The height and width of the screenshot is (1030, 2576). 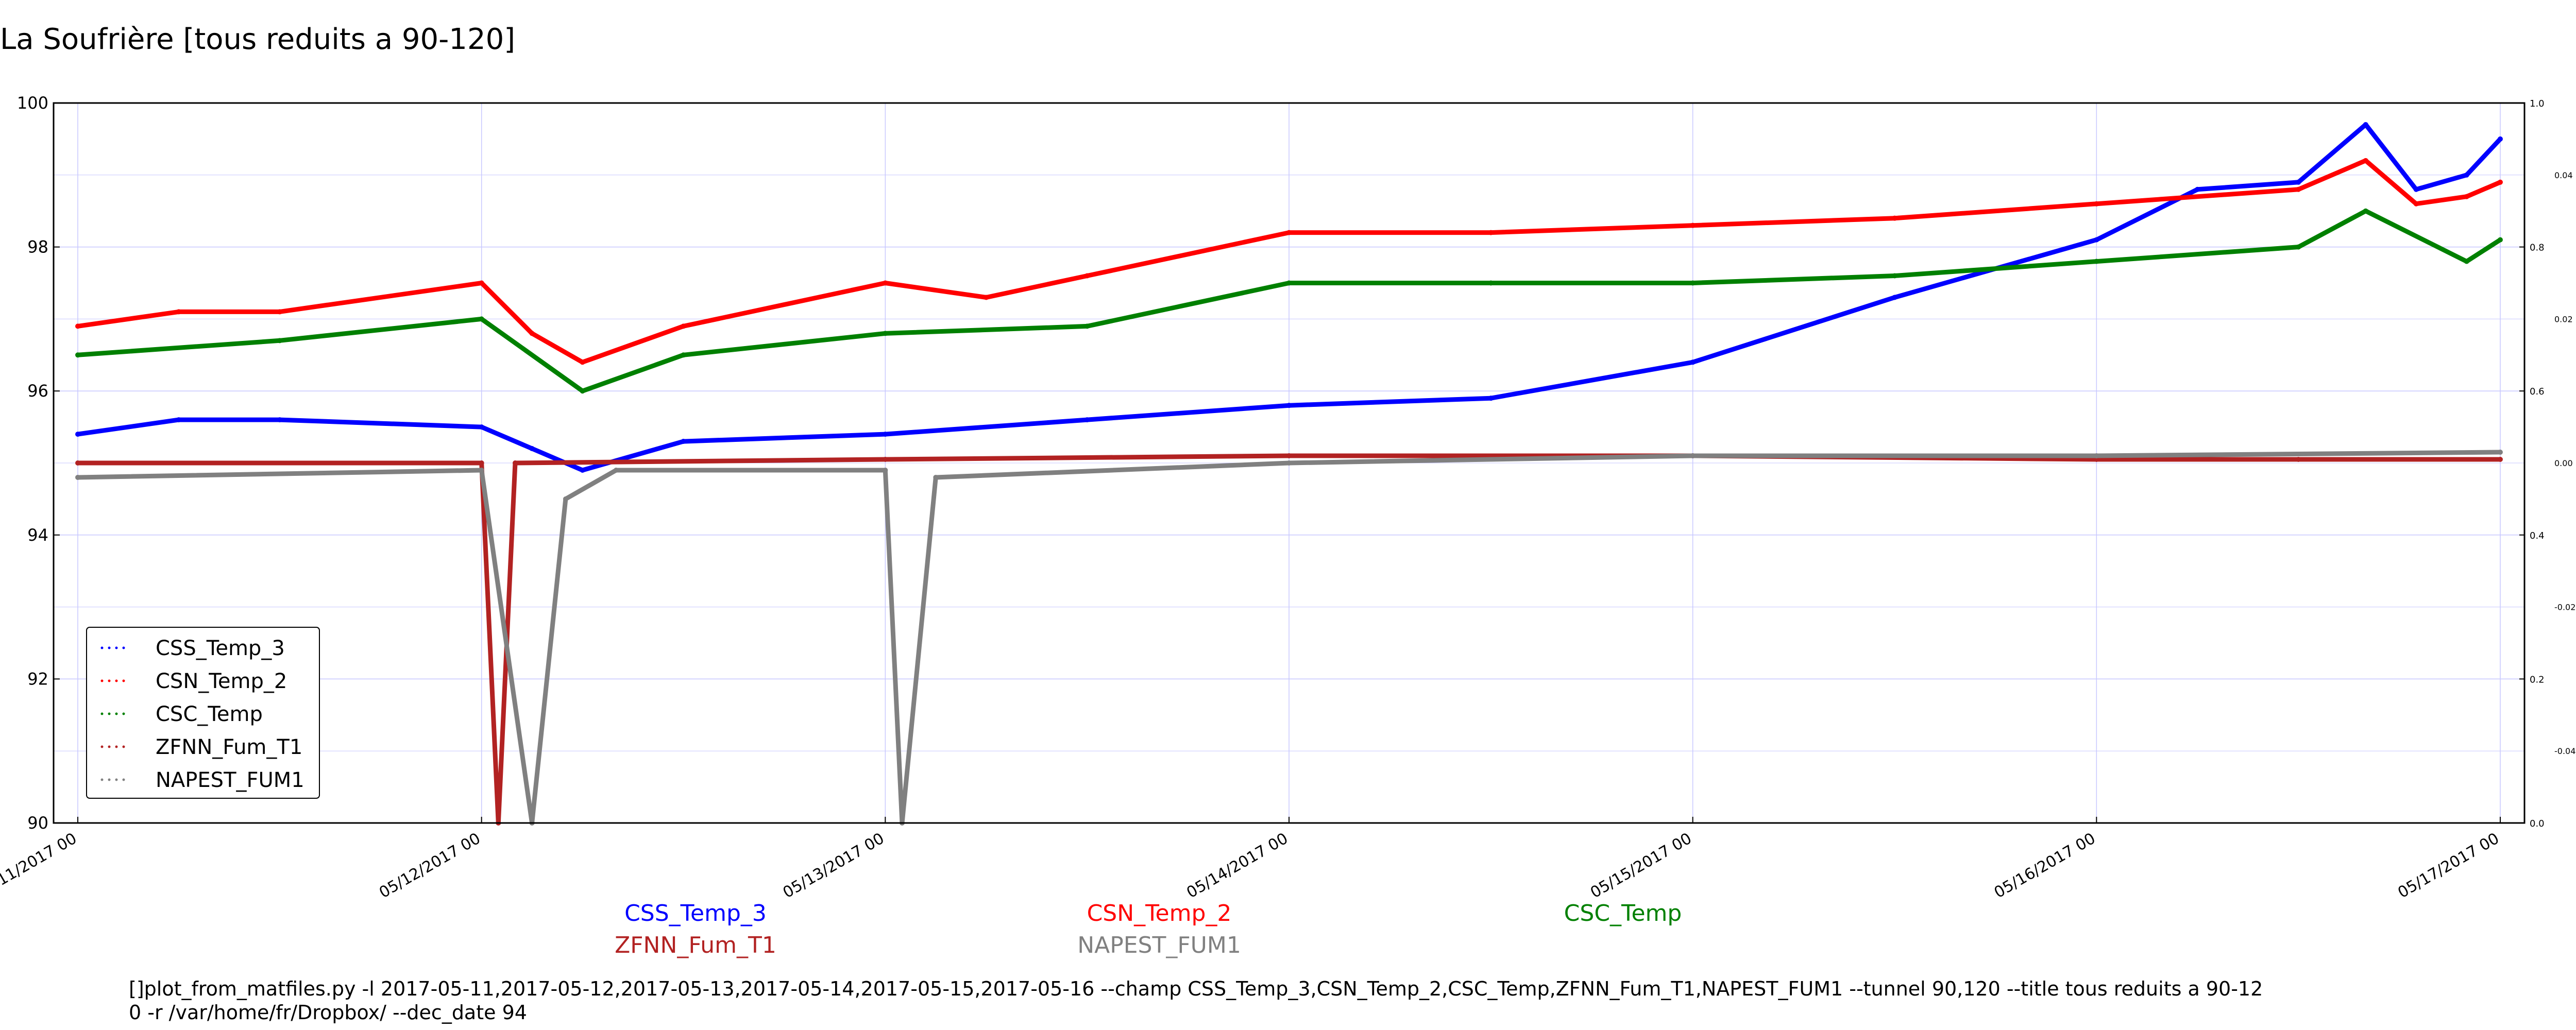 What do you see at coordinates (2564, 319) in the screenshot?
I see `right-inner-tick-label: 0.02` at bounding box center [2564, 319].